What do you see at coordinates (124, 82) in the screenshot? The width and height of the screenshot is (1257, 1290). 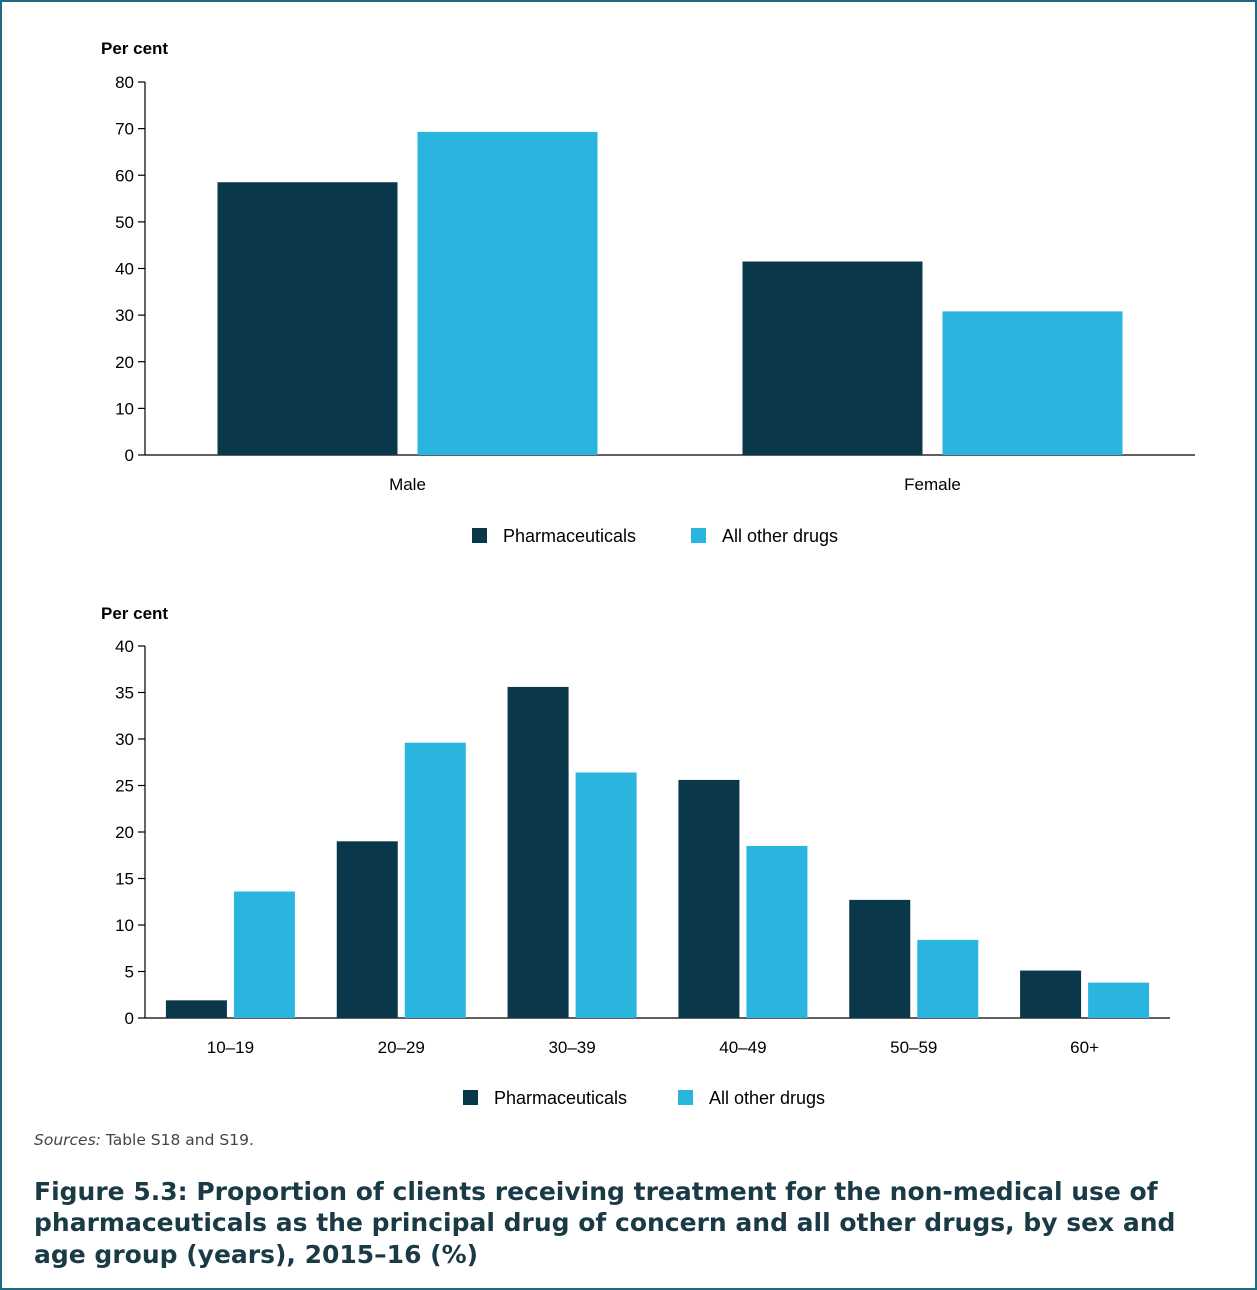 I see `y-tick-label: 80` at bounding box center [124, 82].